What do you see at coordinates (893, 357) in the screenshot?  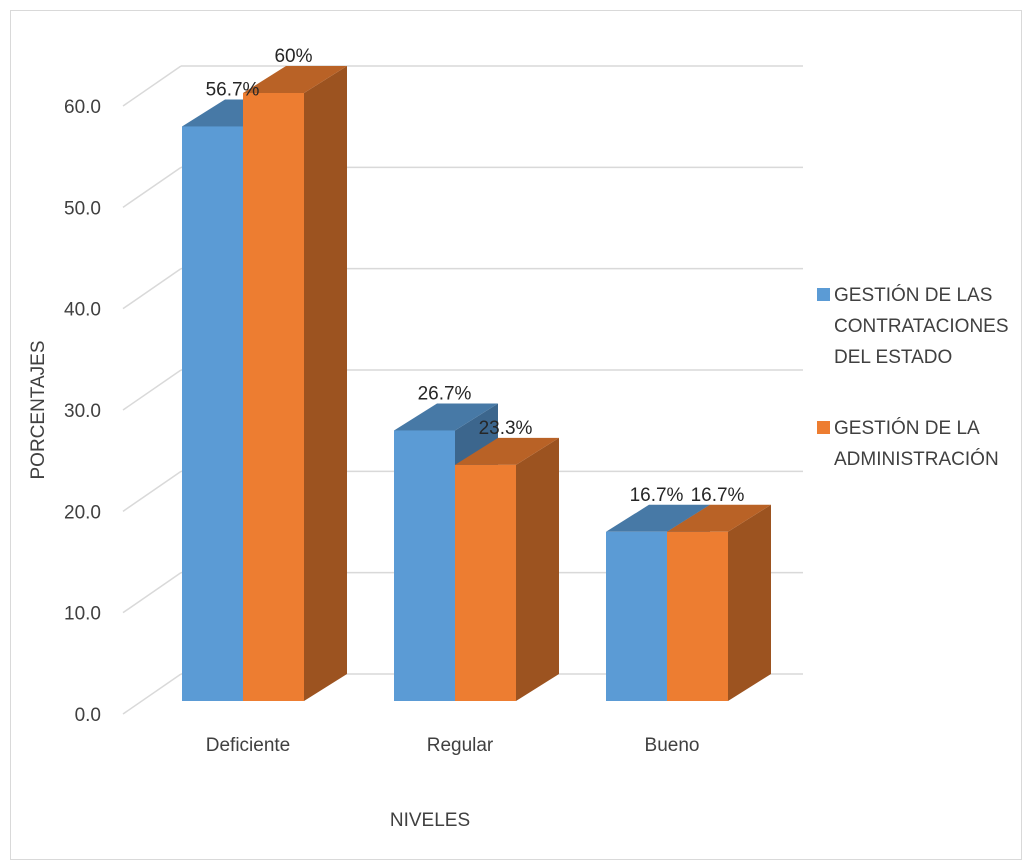 I see `legend-label: DEL ESTADO` at bounding box center [893, 357].